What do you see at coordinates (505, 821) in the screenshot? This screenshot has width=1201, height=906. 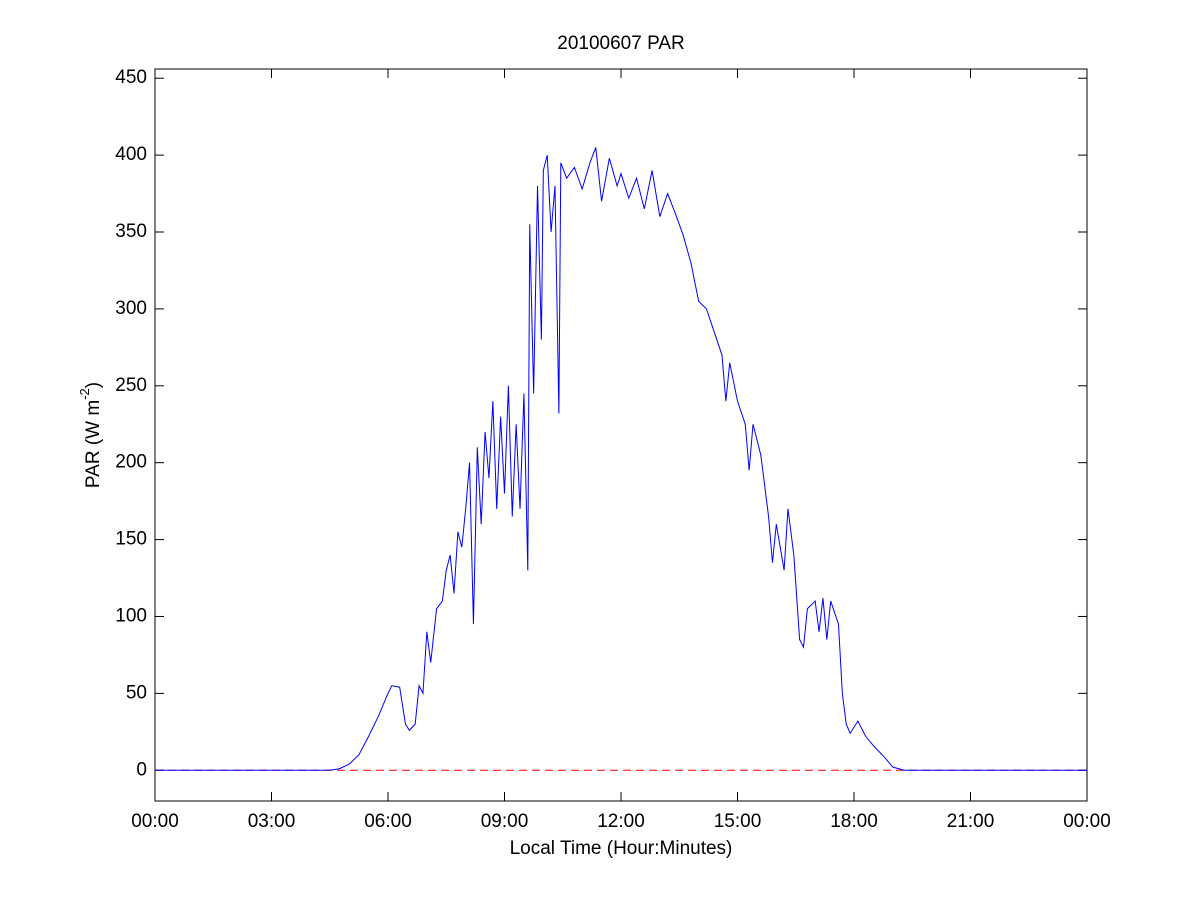 I see `x-tick-label: 09:00` at bounding box center [505, 821].